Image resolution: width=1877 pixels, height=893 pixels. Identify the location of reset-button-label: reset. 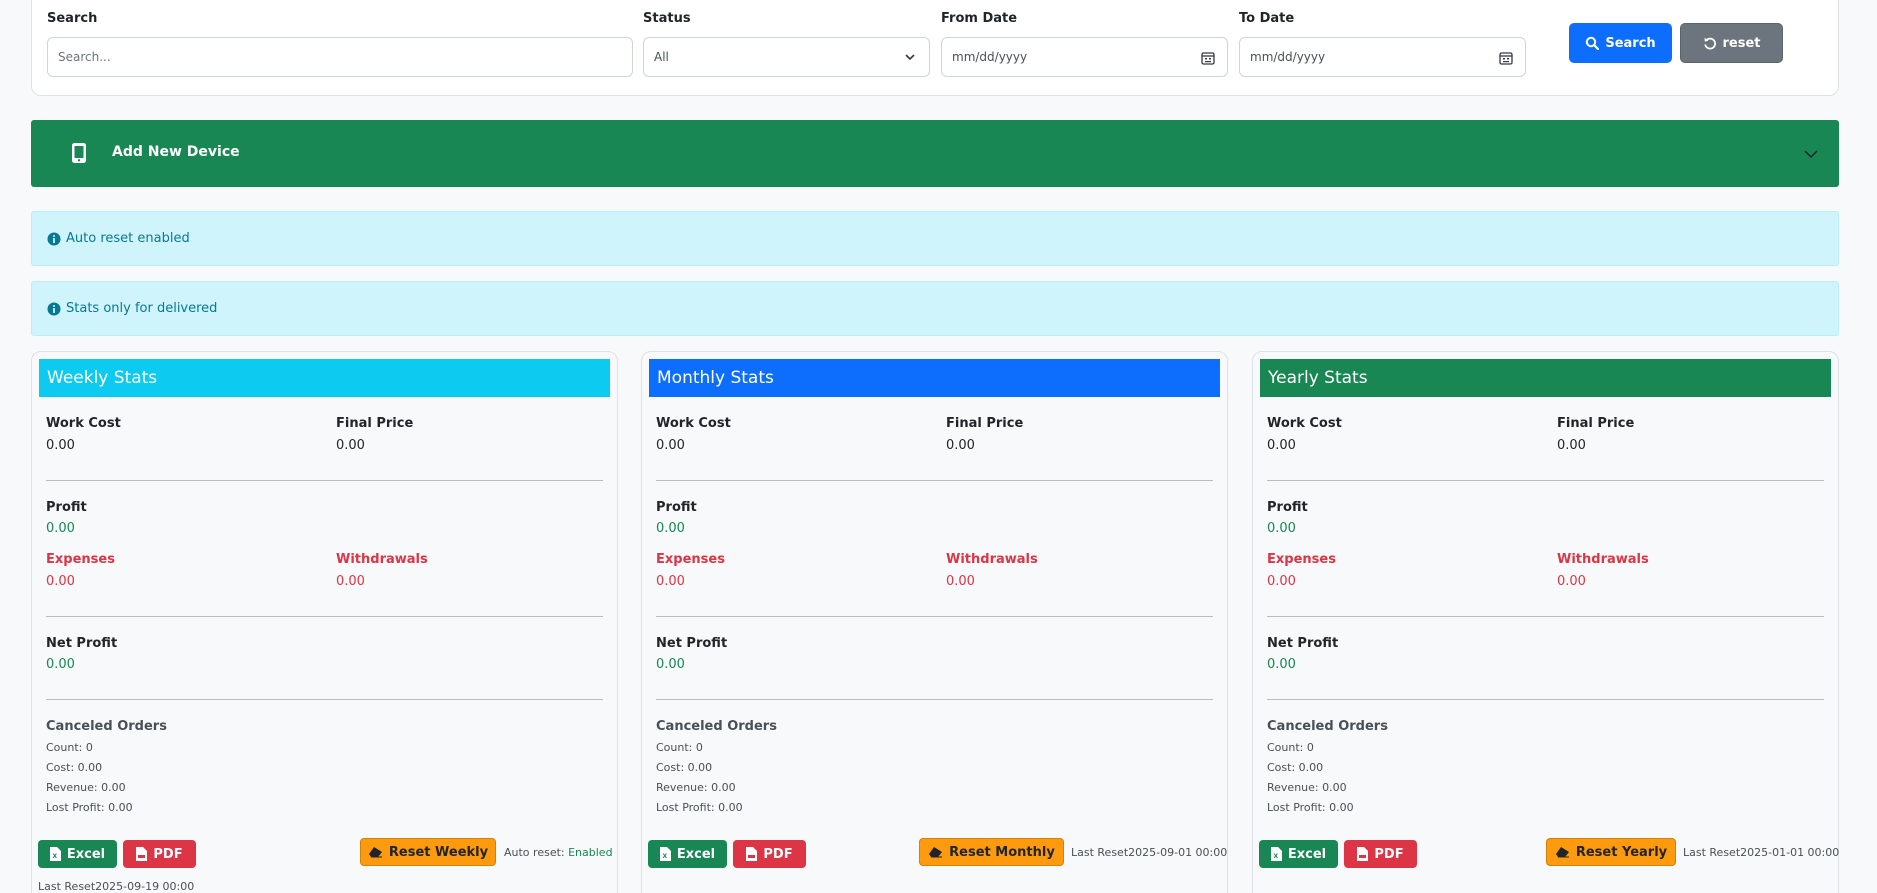
(1741, 43).